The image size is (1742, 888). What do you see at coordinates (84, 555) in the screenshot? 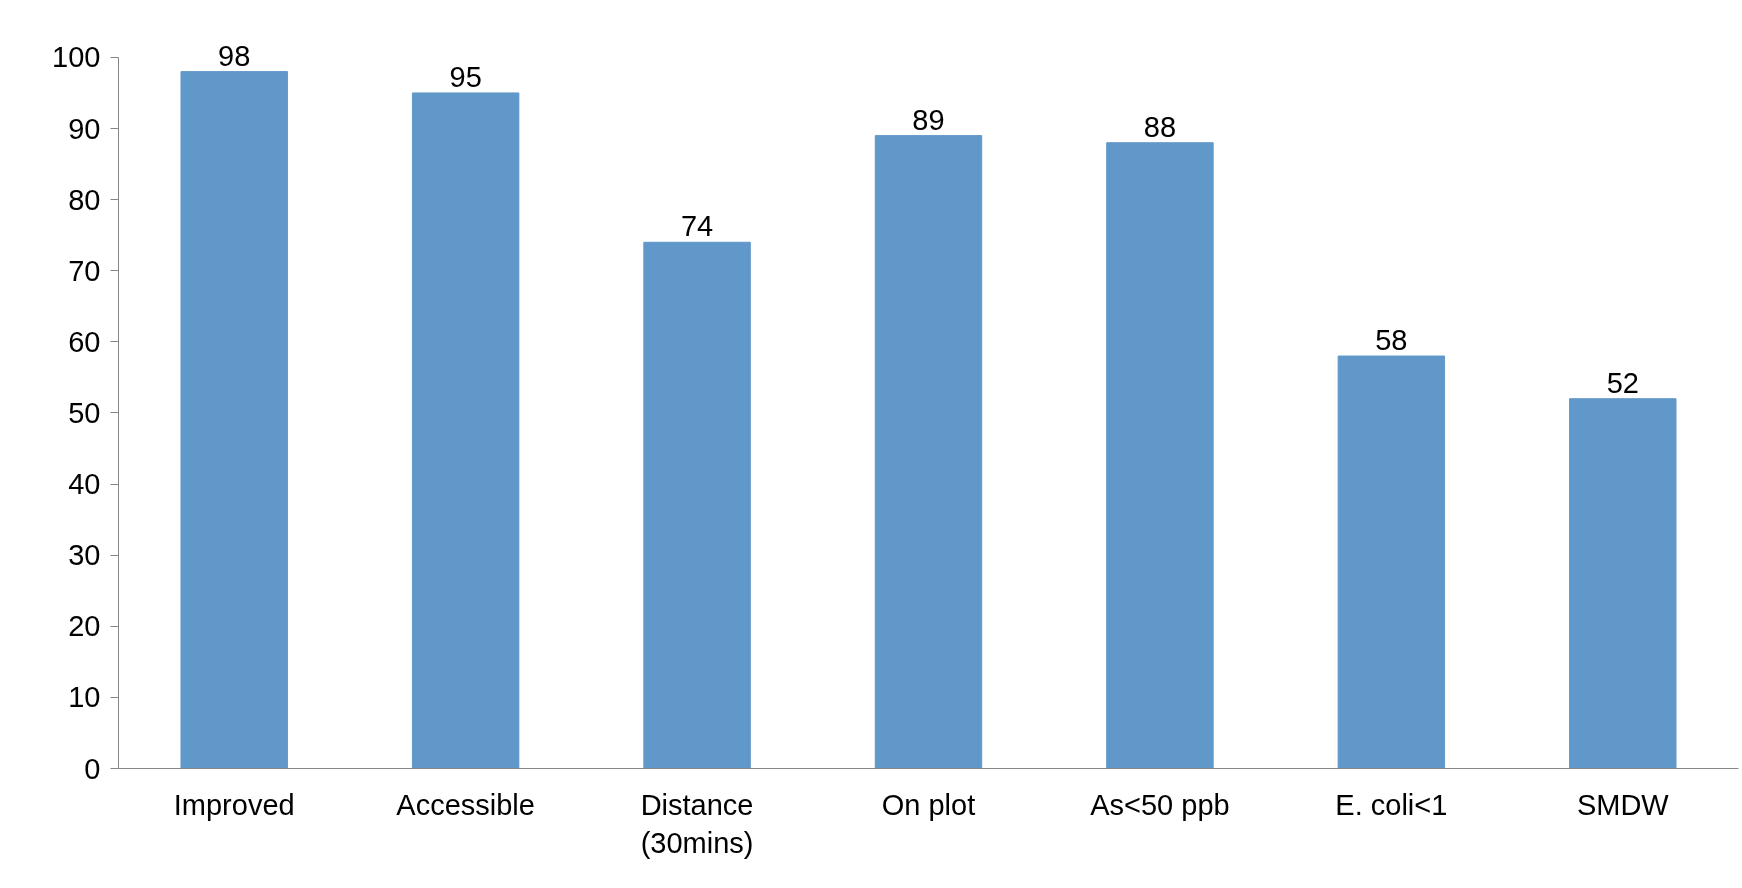
I see `y-tick-label: 30` at bounding box center [84, 555].